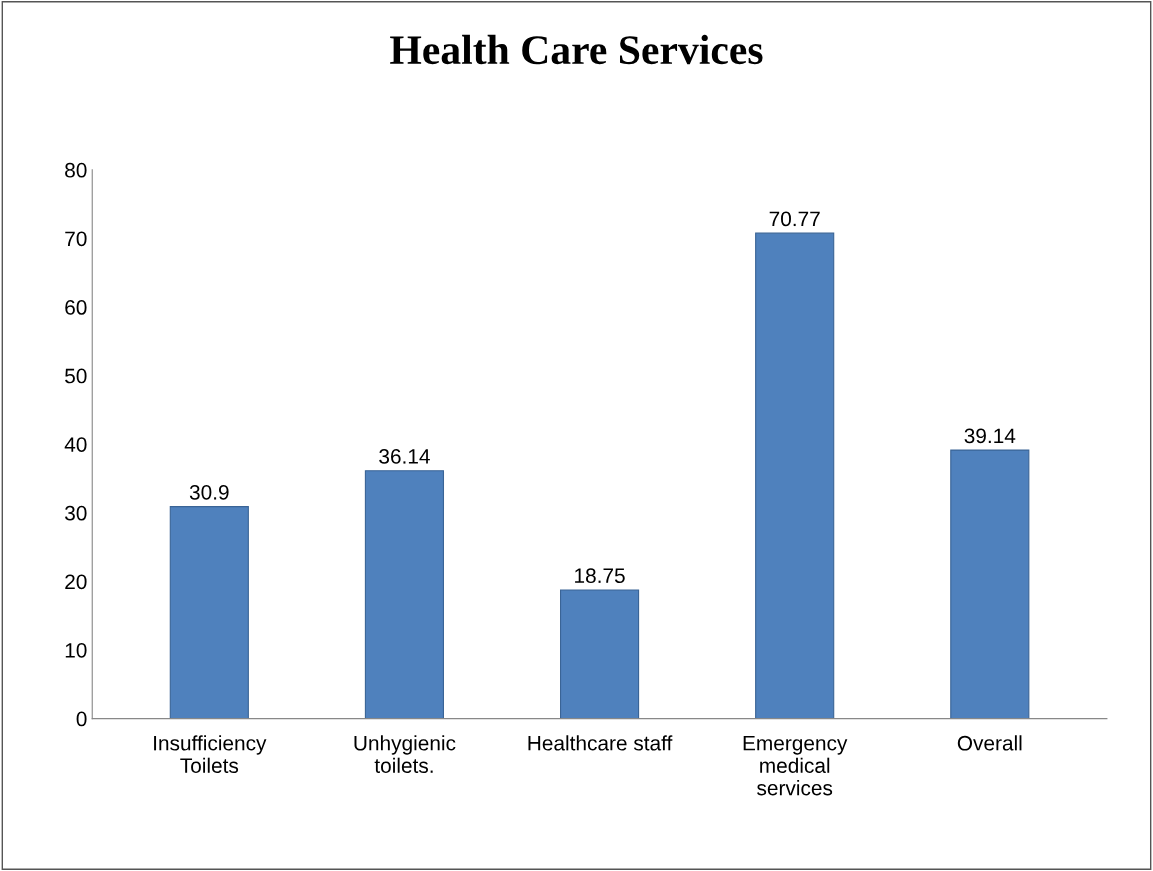 Image resolution: width=1153 pixels, height=871 pixels. Describe the element at coordinates (76, 170) in the screenshot. I see `y-tick-label: 80` at that location.